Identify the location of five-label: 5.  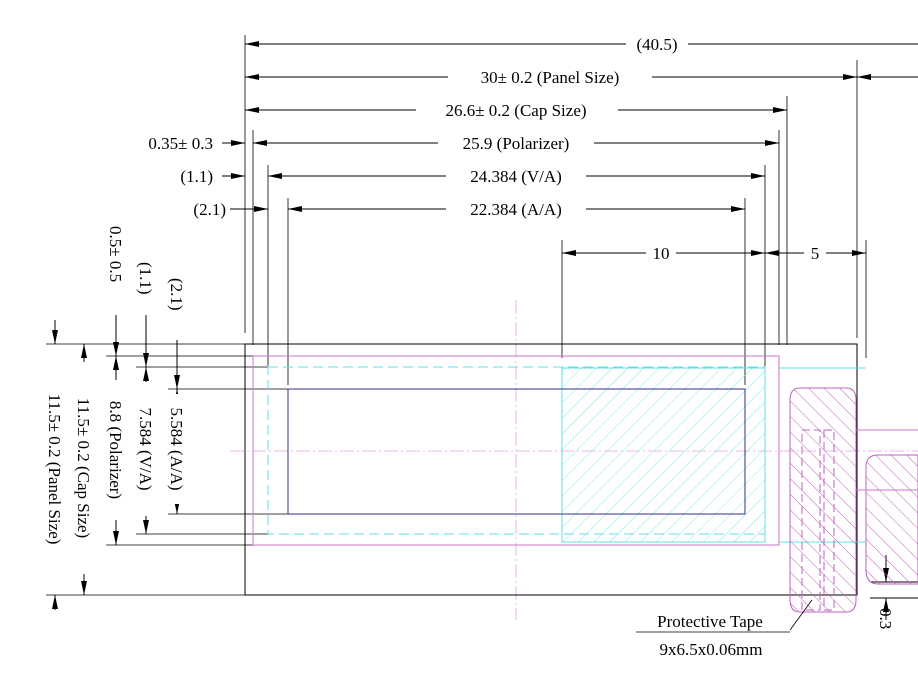
(815, 253).